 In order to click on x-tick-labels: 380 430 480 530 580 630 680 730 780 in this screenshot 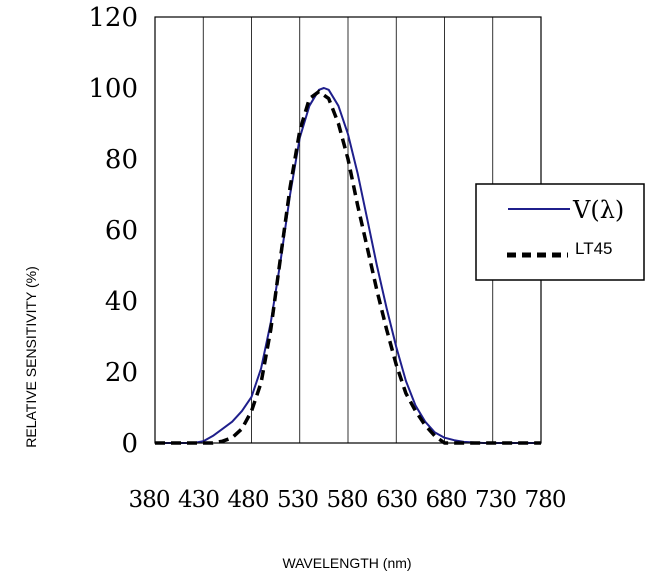, I will do `click(348, 500)`.